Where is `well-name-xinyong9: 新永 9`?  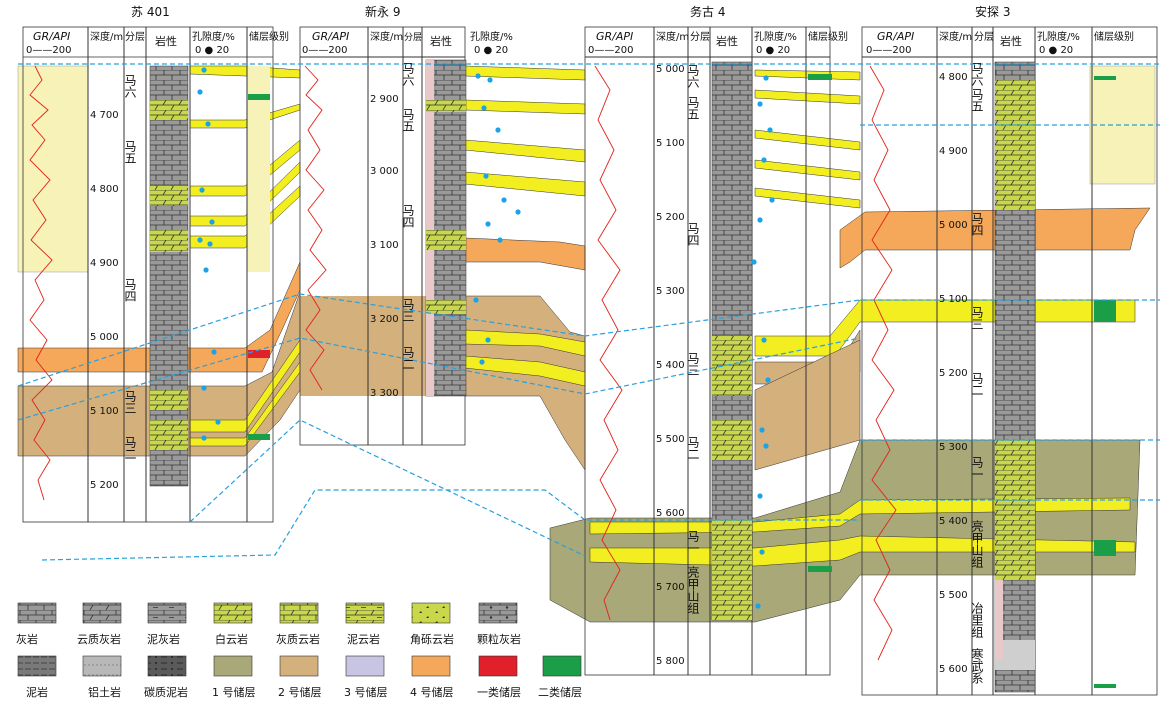
well-name-xinyong9: 新永 9 is located at coordinates (382, 11).